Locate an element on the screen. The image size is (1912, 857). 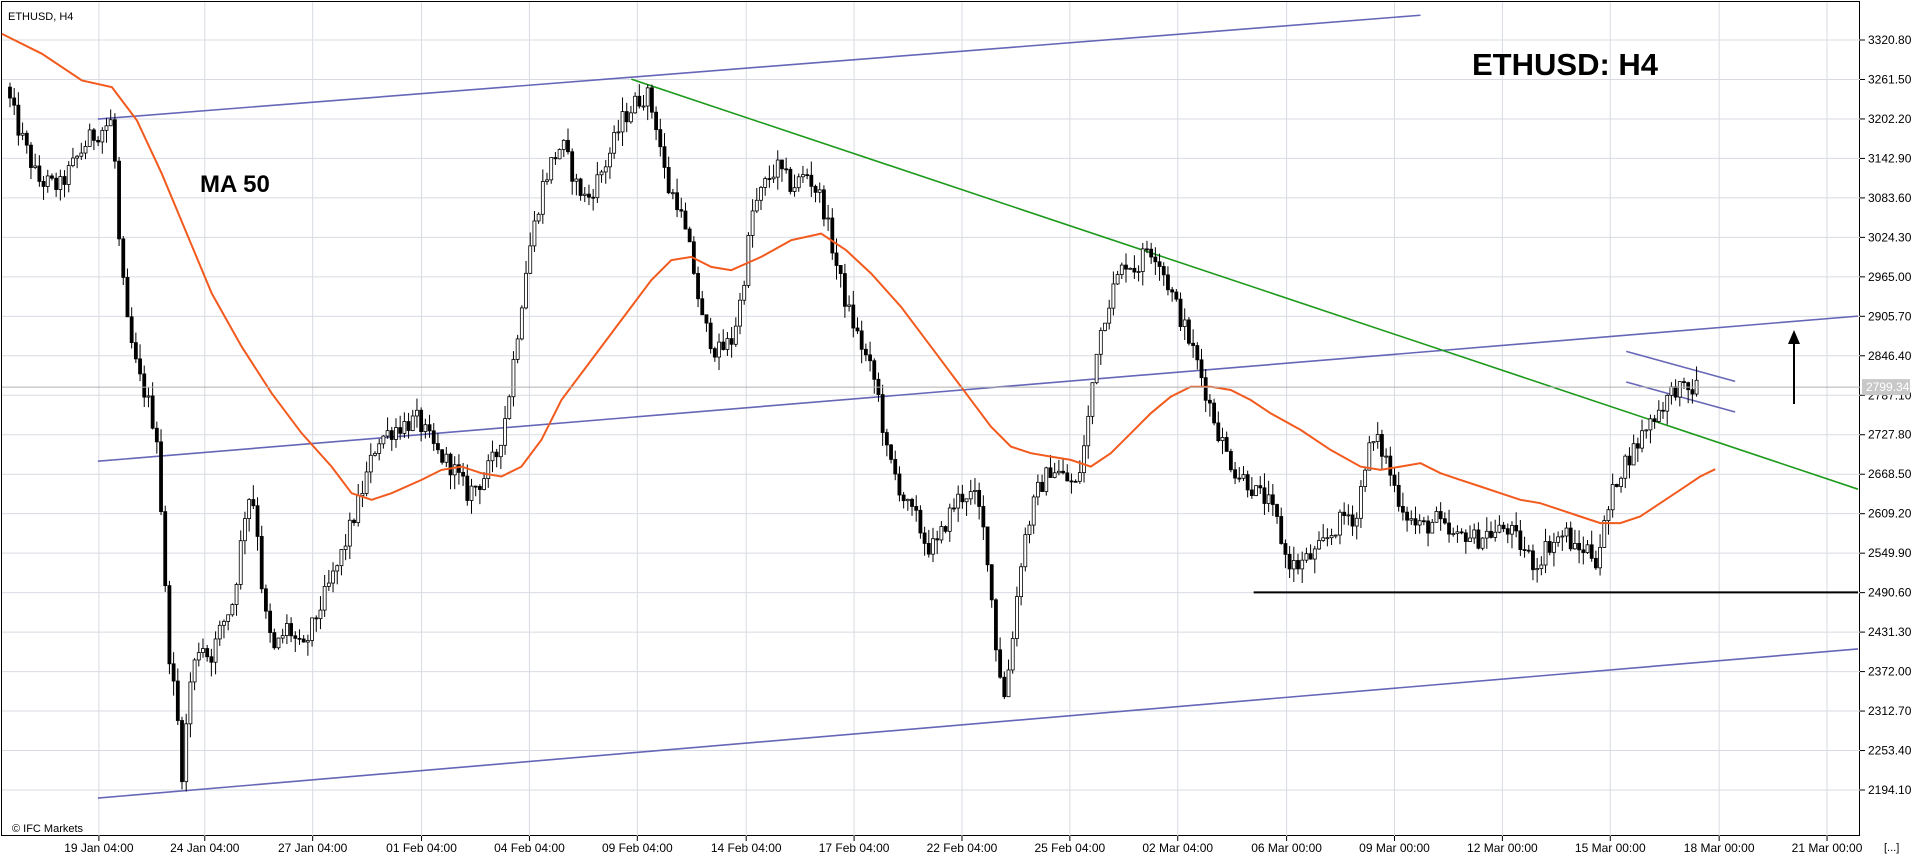
corner-marker: [...] is located at coordinates (1891, 848).